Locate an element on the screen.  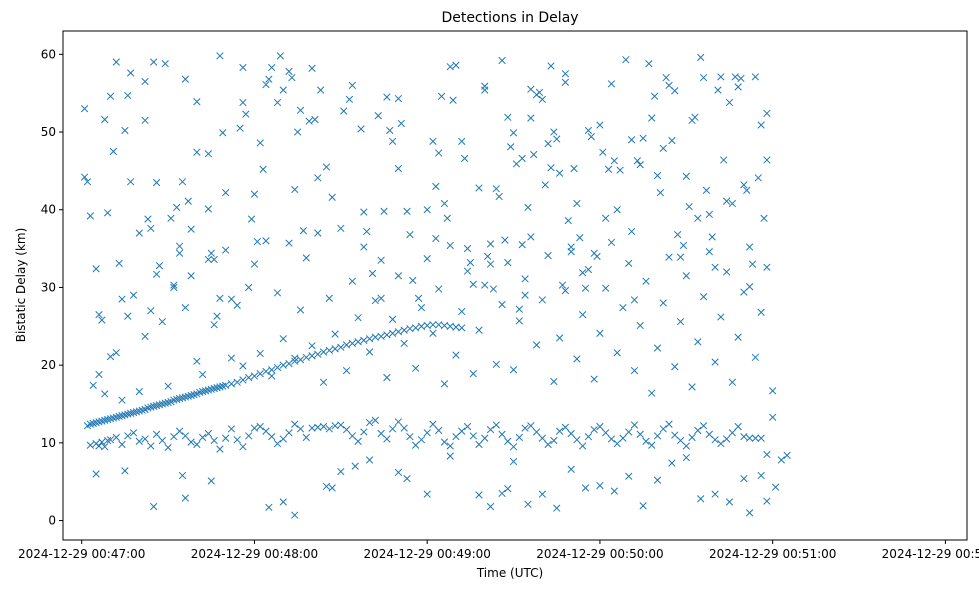
x-tick-label: 2024-12-29 00:52:00 is located at coordinates (930, 554).